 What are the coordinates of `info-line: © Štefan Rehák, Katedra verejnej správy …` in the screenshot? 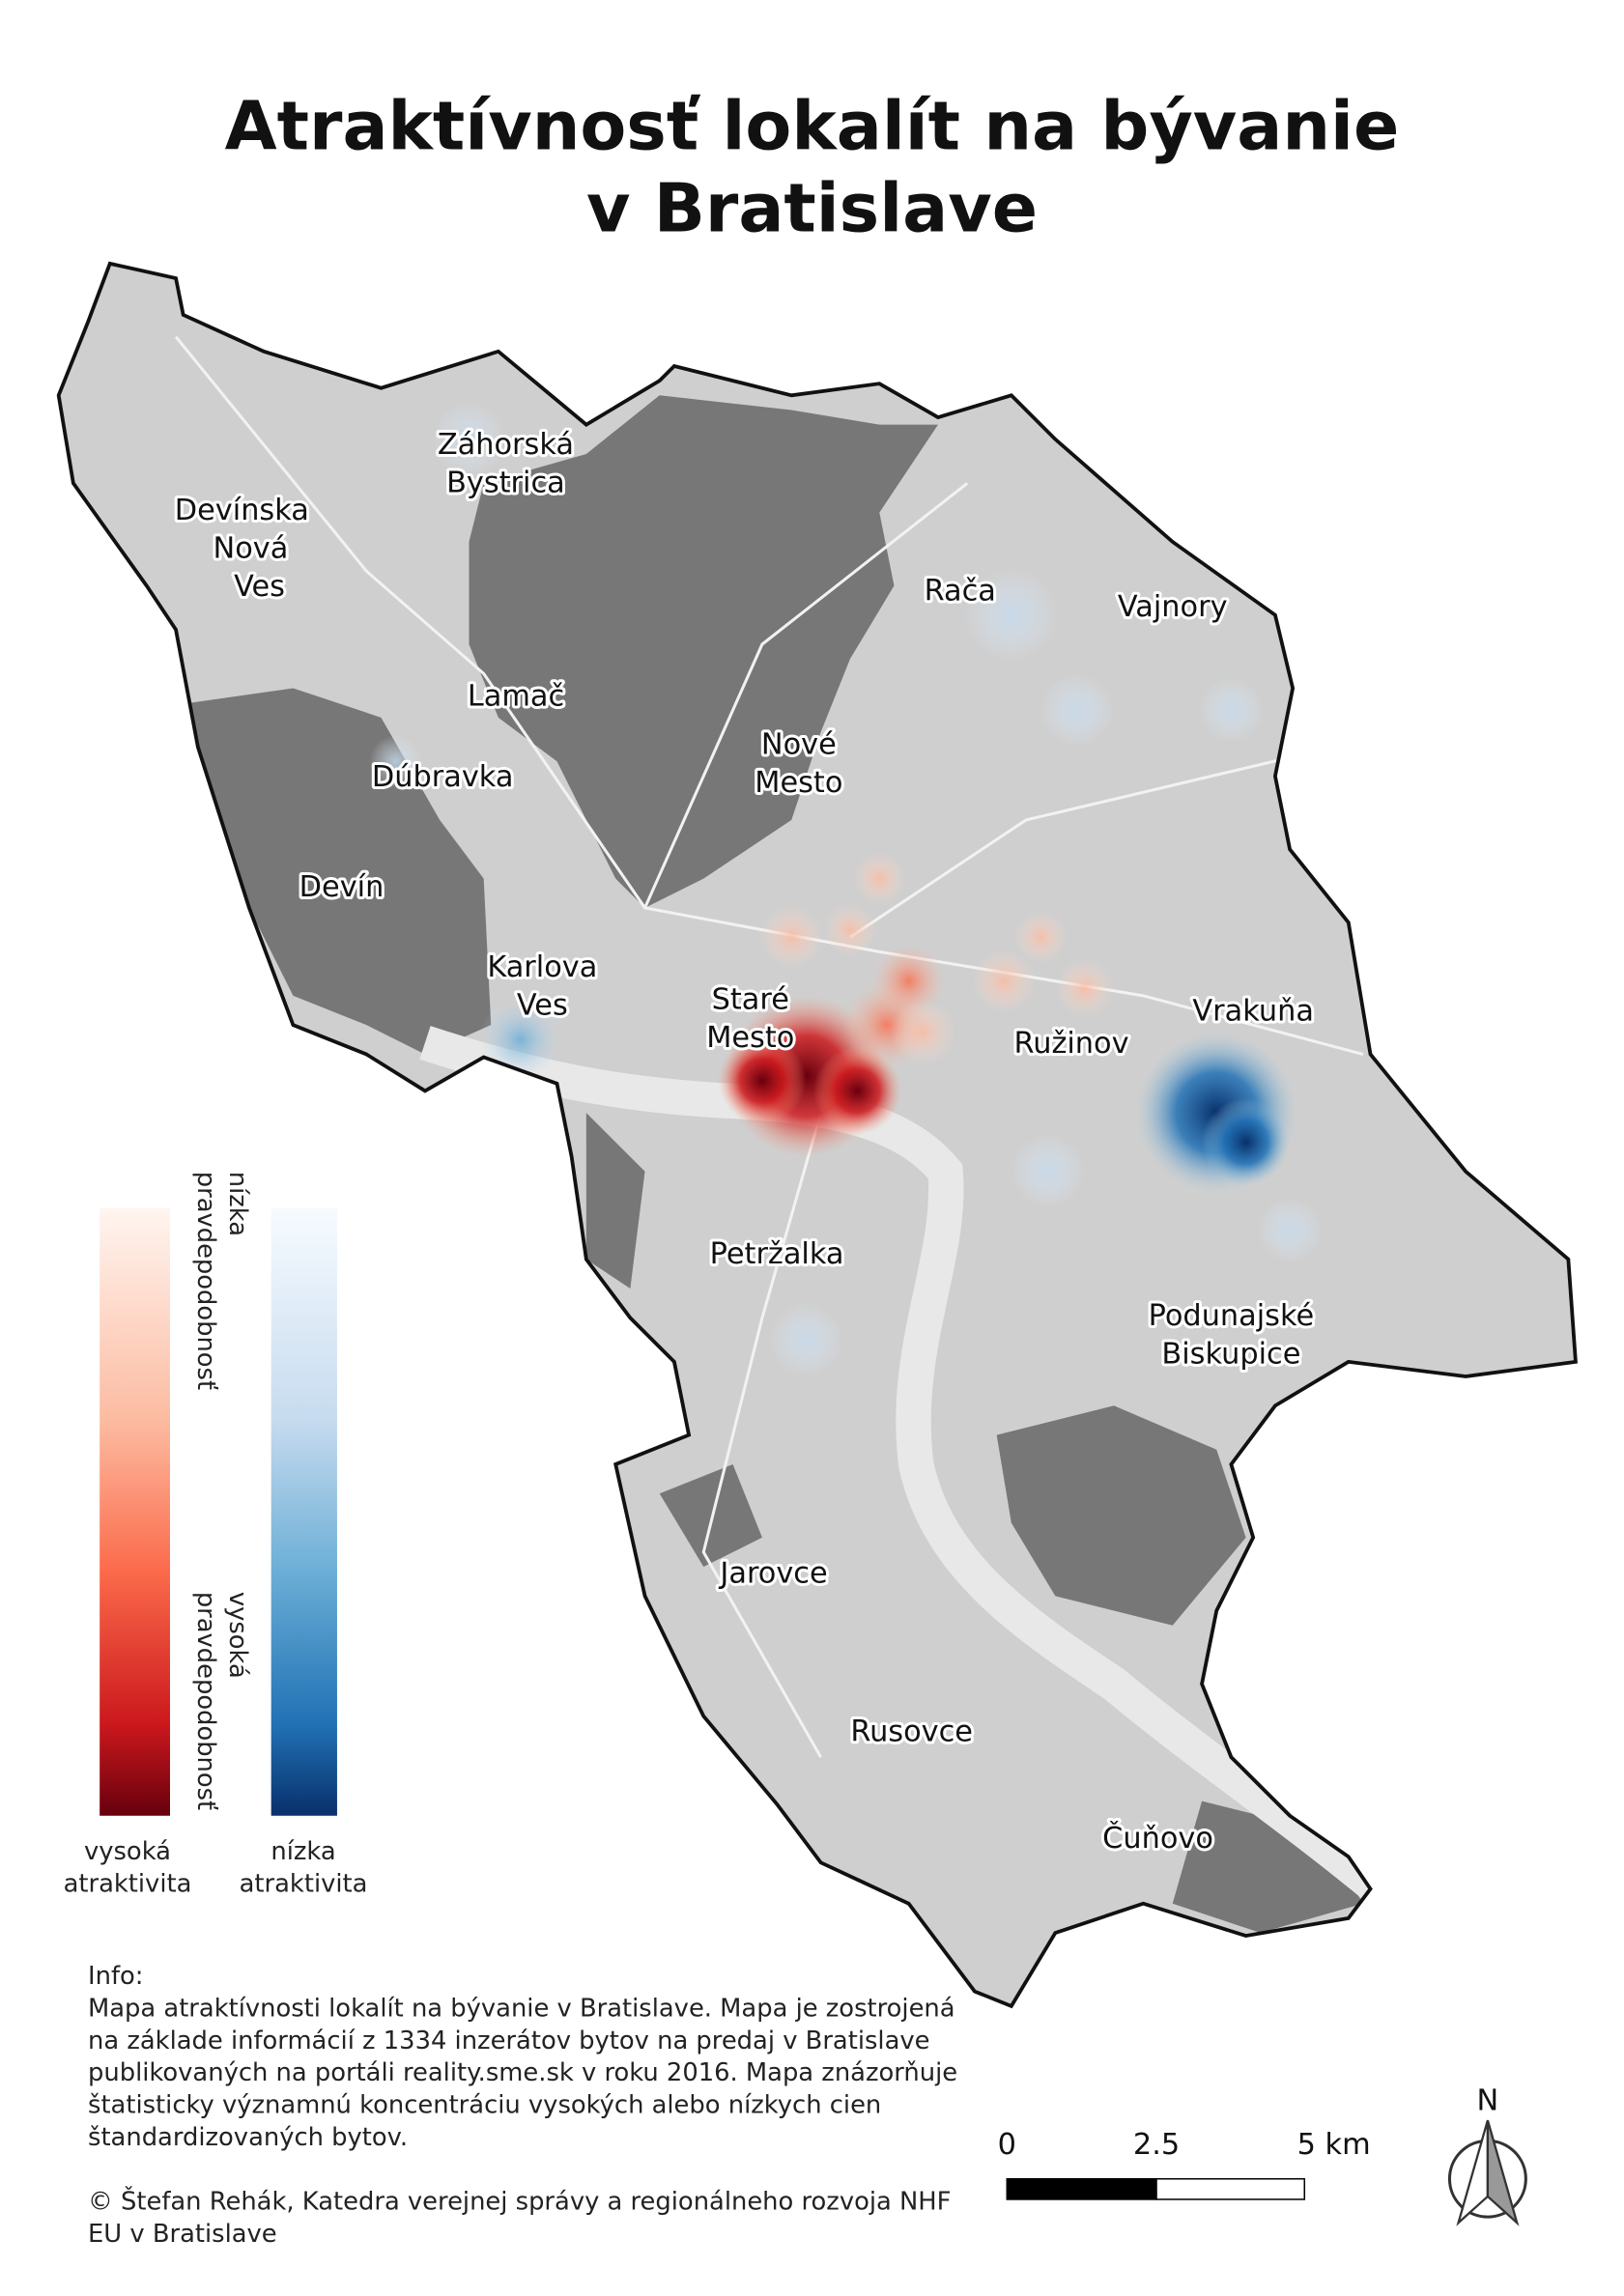 It's located at (519, 2201).